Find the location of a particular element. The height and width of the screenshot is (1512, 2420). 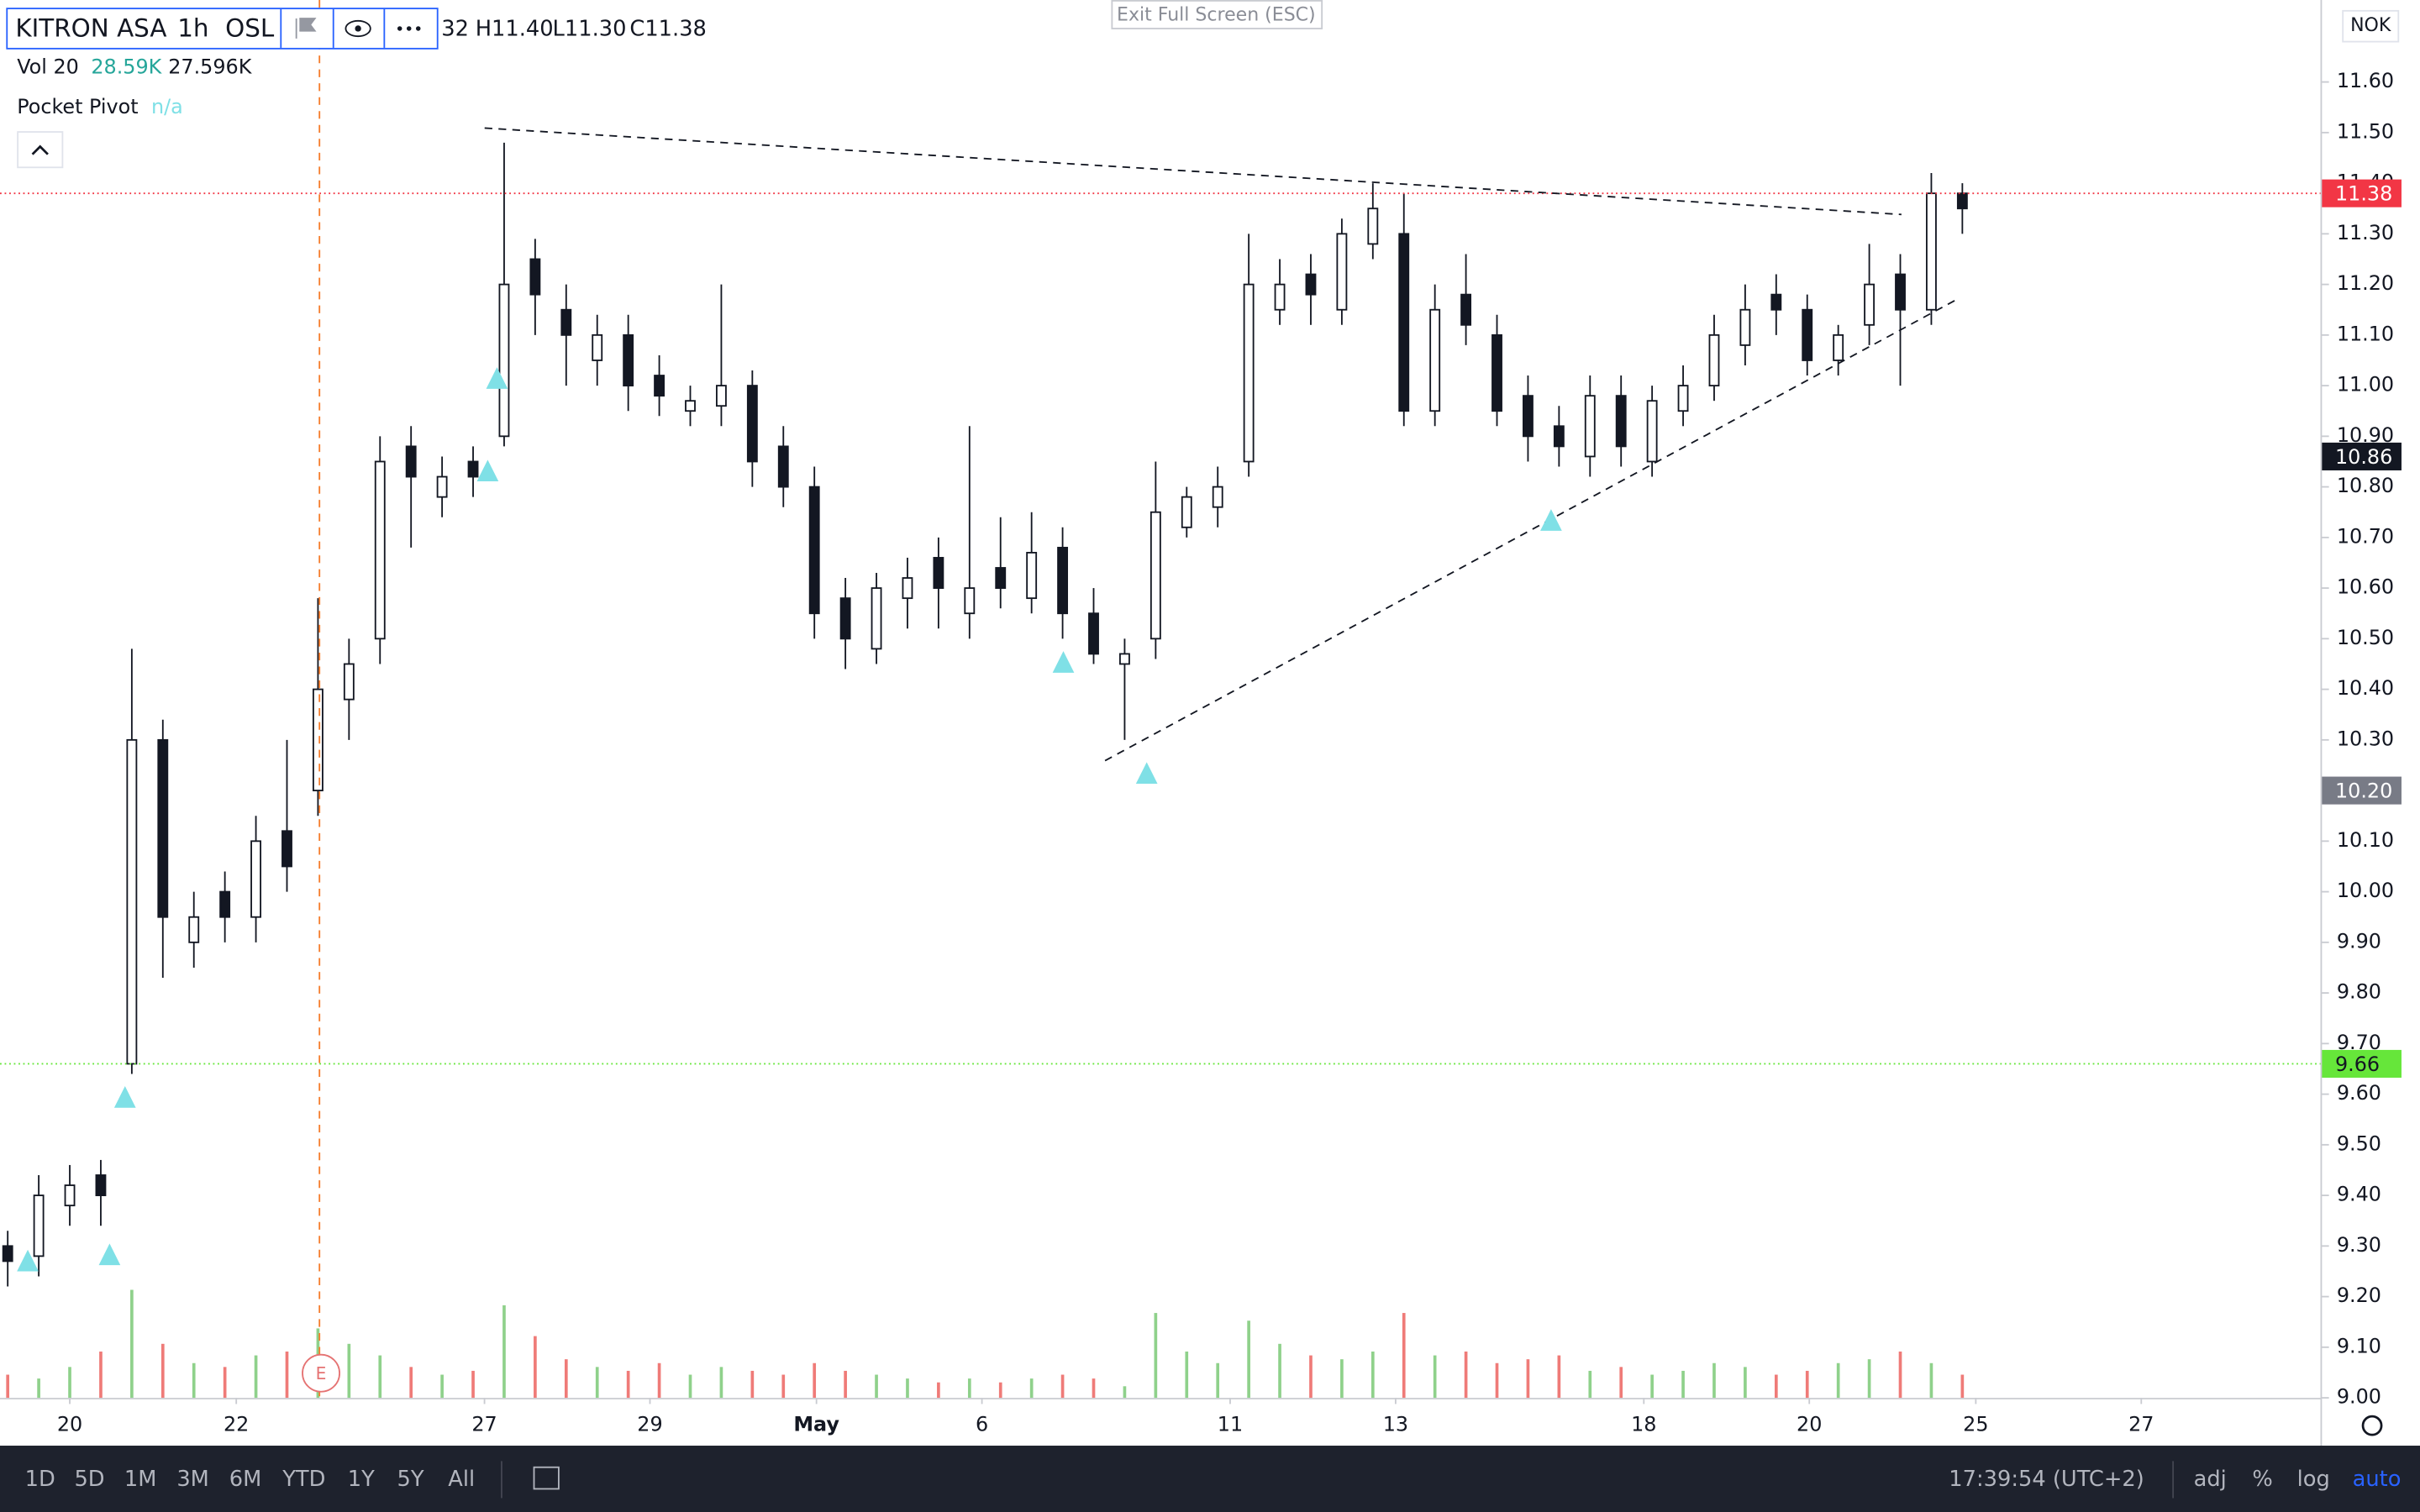

x-tick-label: 18 is located at coordinates (1644, 1424).